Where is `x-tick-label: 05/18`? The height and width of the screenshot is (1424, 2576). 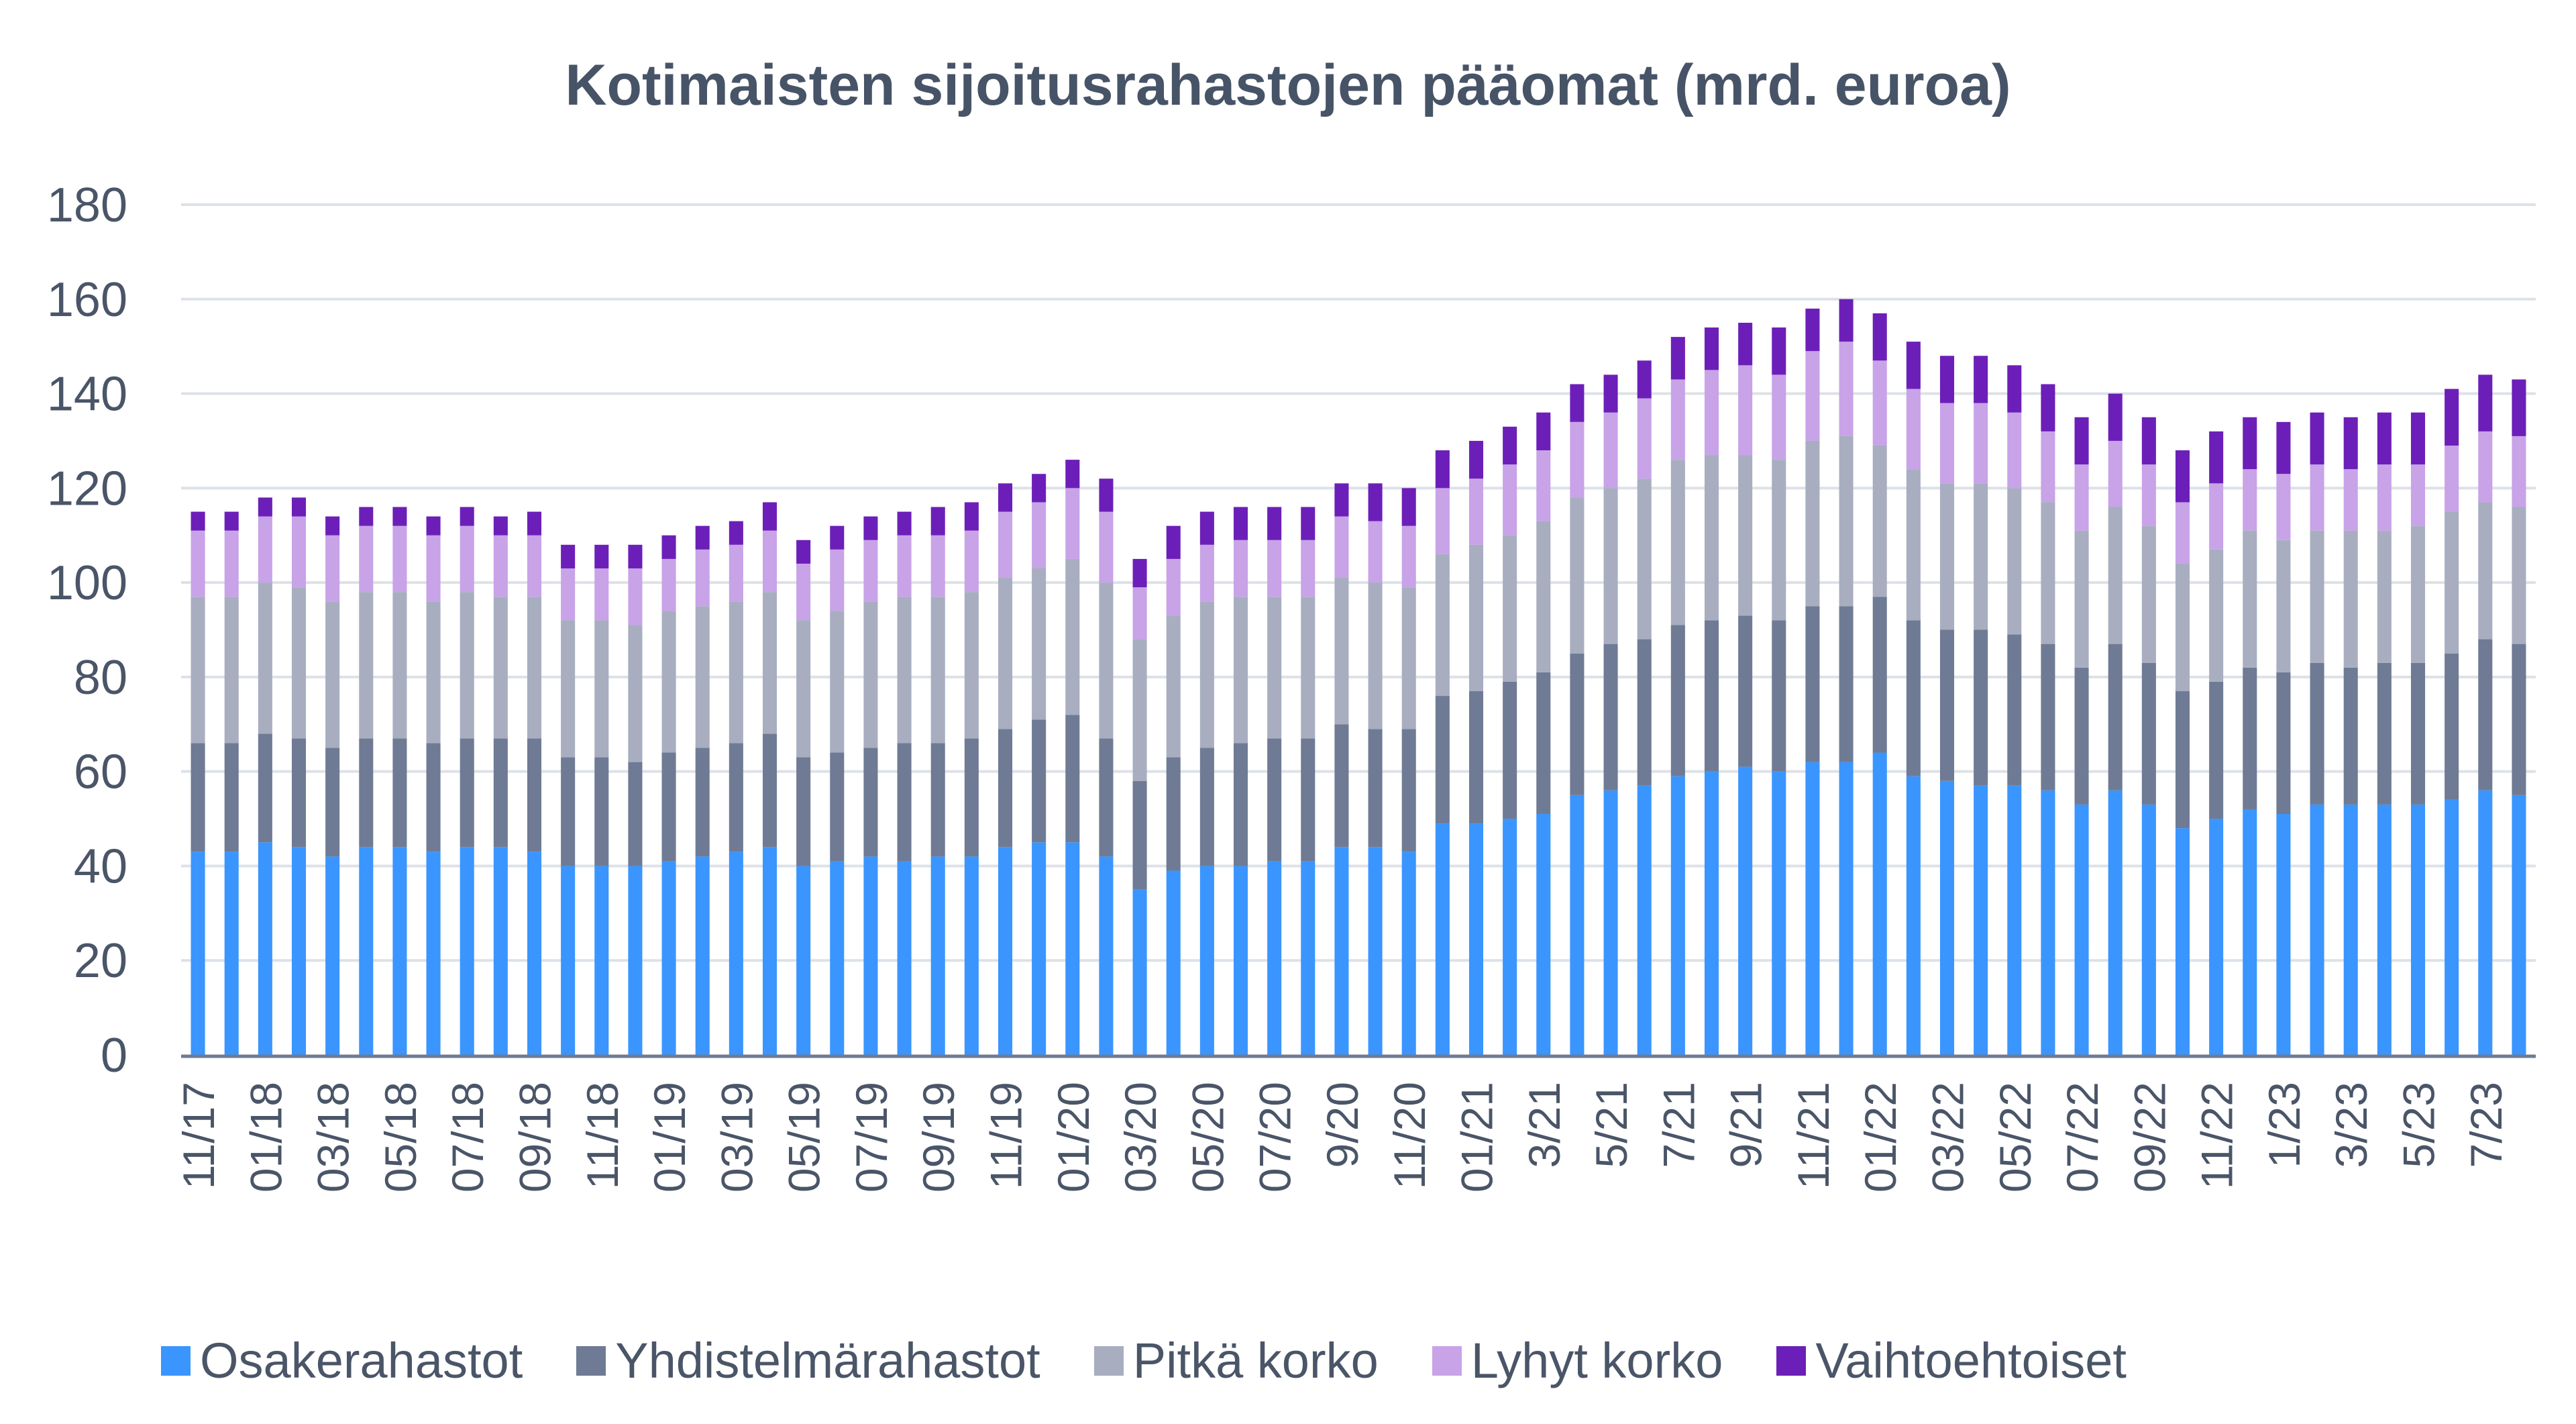
x-tick-label: 05/18 is located at coordinates (400, 1137).